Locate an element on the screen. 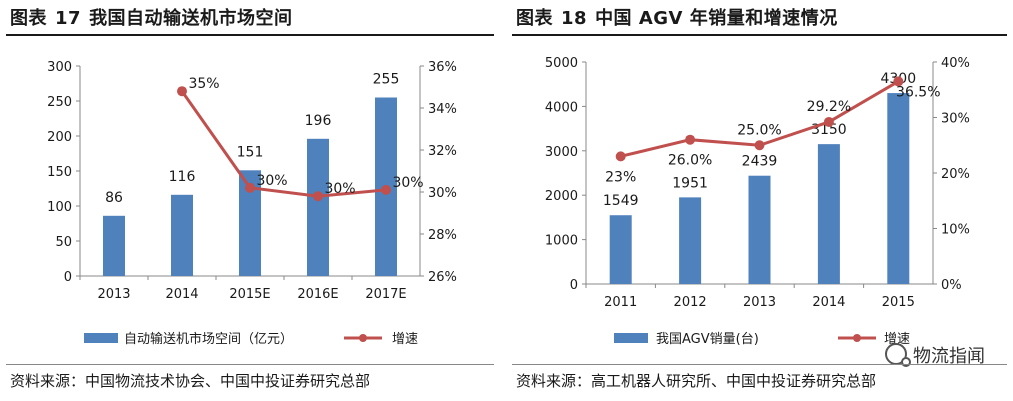  legend-bar-label: 自动输送机市场空间（亿元） is located at coordinates (208, 339).